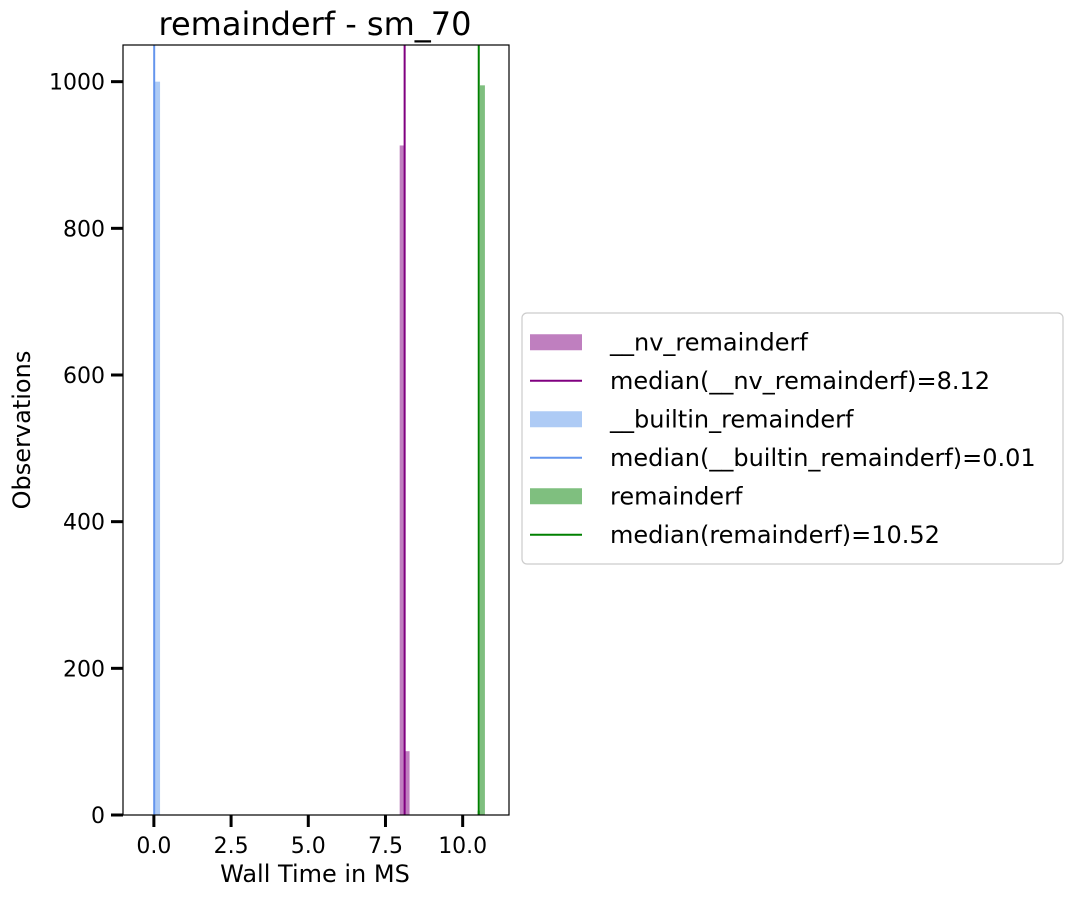 Image resolution: width=1073 pixels, height=900 pixels. I want to click on chart-title: remainderf - sm_70, so click(315, 24).